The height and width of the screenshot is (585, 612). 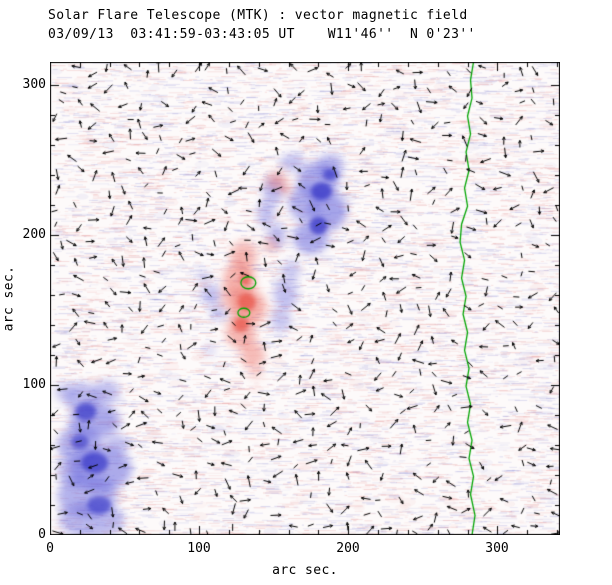 What do you see at coordinates (42, 534) in the screenshot?
I see `y-tick-label-0: 0` at bounding box center [42, 534].